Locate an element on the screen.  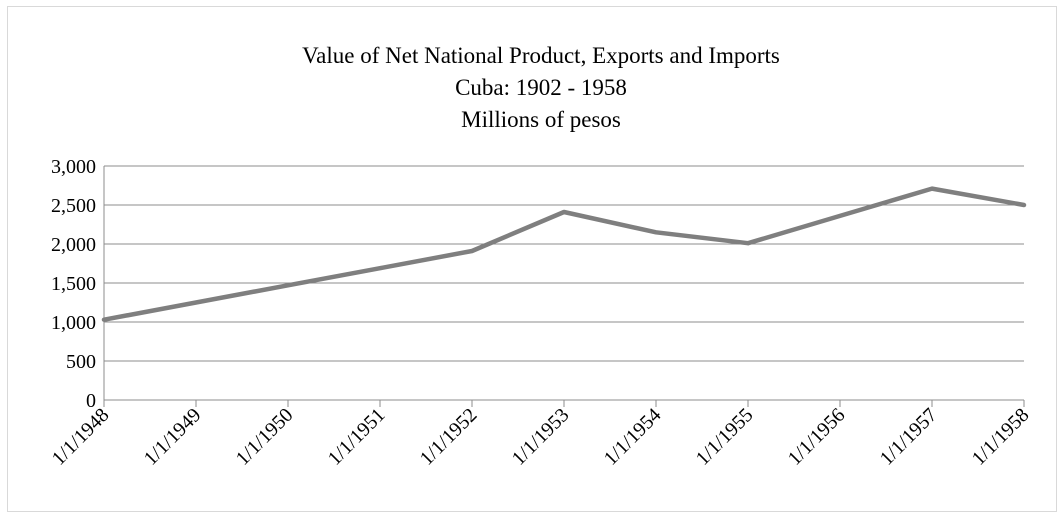
x-tick-label: 1/1/1951 is located at coordinates (357, 437).